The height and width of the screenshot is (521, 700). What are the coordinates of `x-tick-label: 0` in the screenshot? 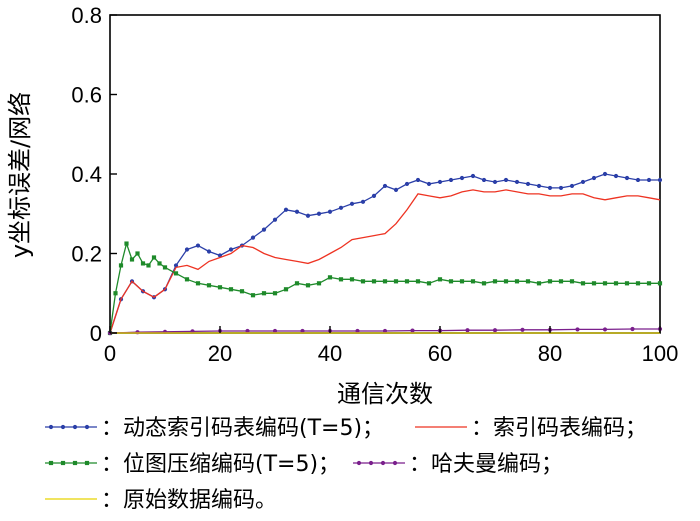 It's located at (110, 353).